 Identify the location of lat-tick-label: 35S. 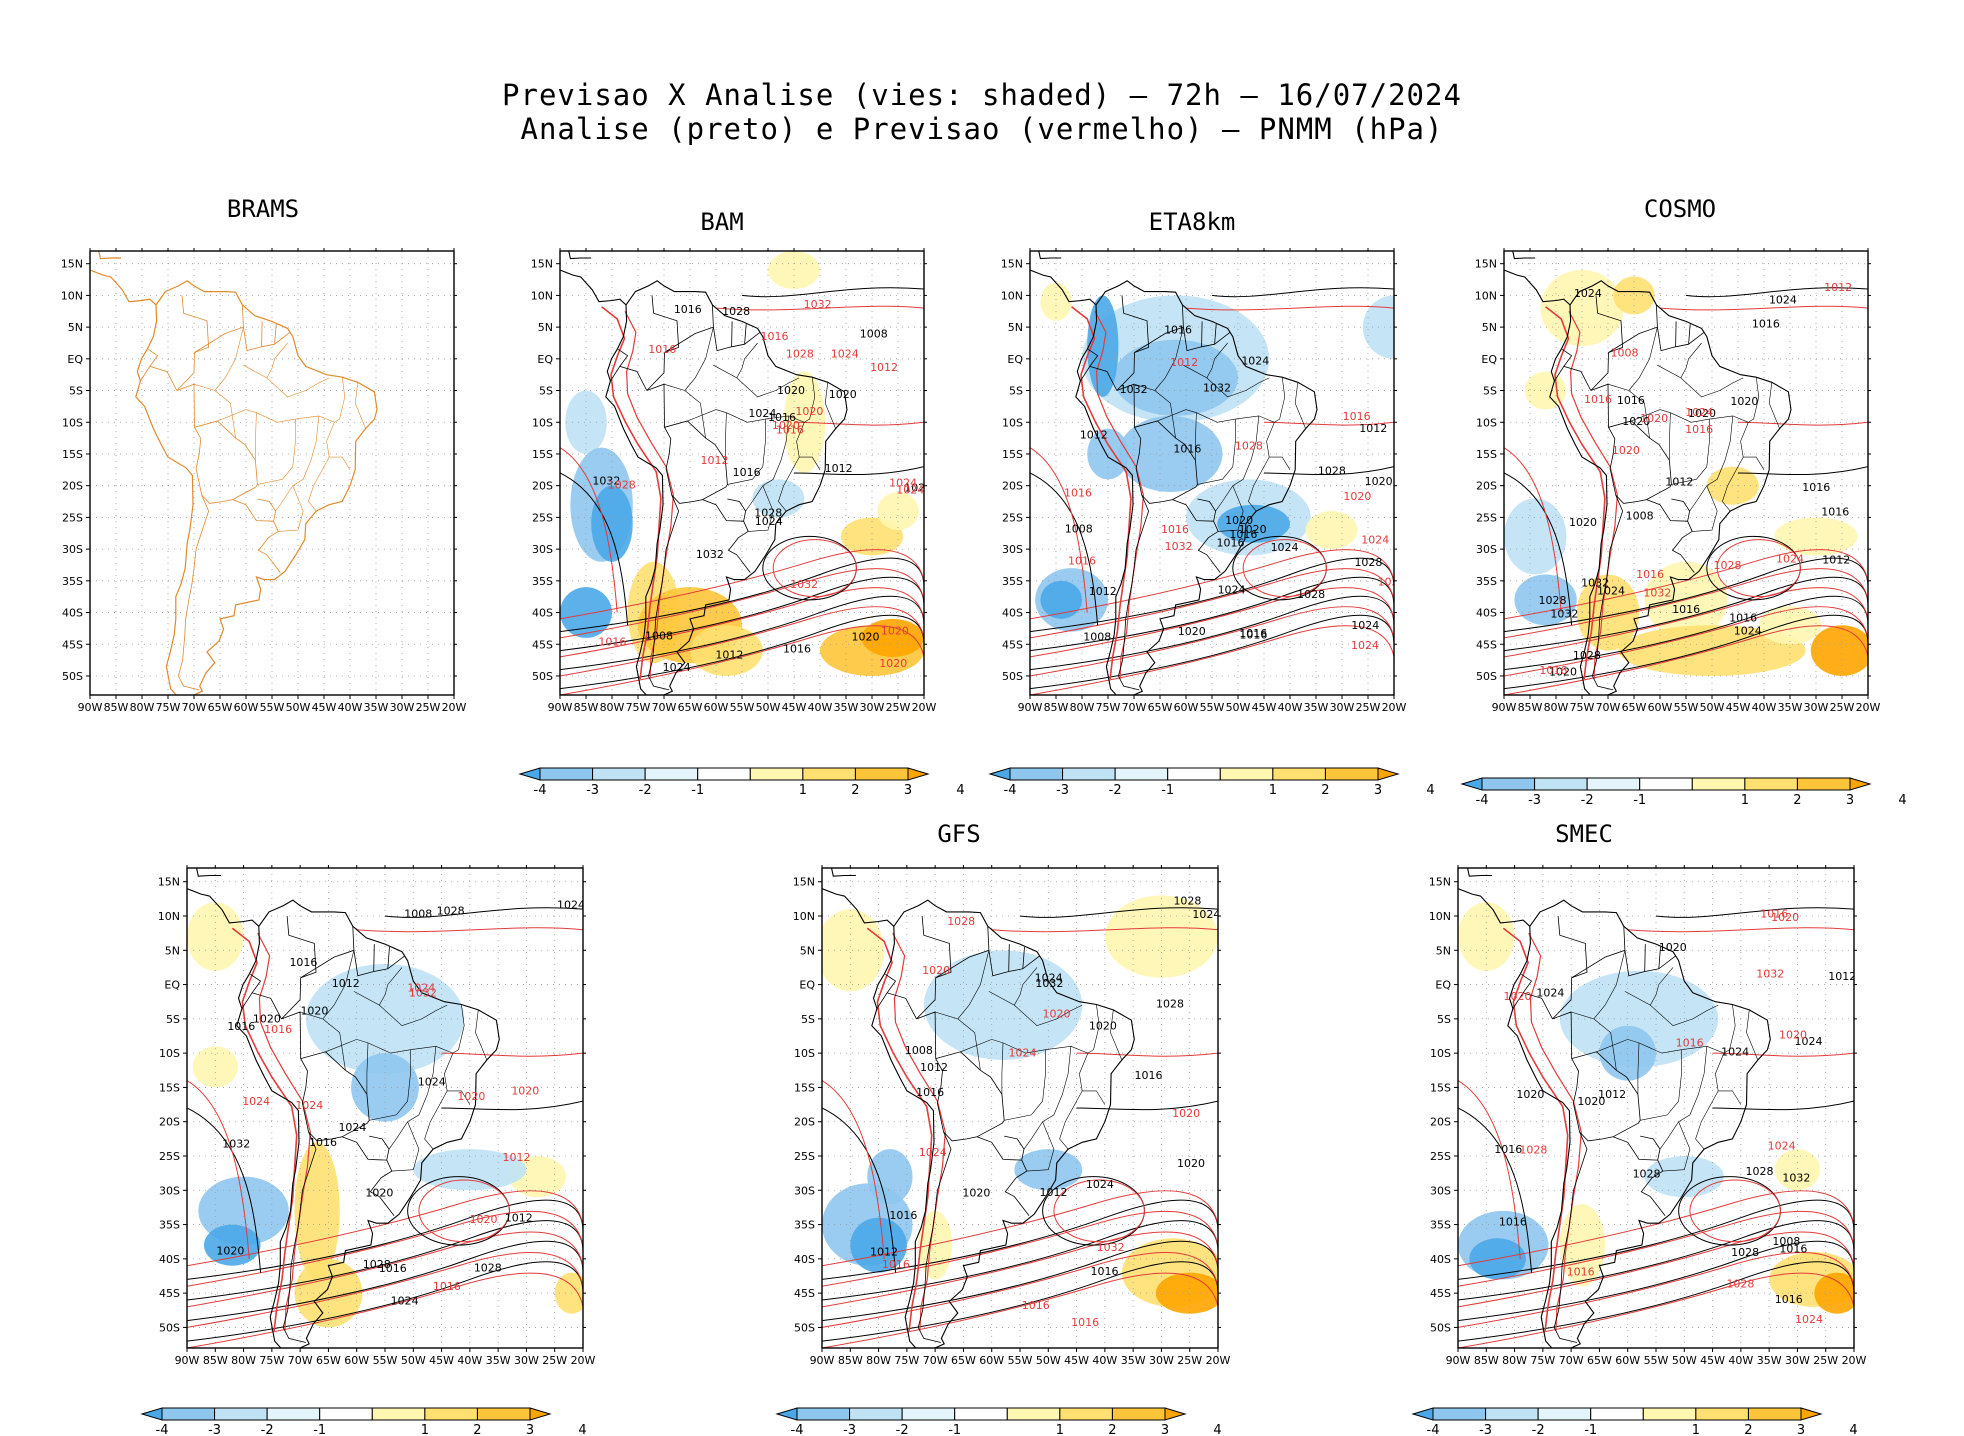
(1440, 1225).